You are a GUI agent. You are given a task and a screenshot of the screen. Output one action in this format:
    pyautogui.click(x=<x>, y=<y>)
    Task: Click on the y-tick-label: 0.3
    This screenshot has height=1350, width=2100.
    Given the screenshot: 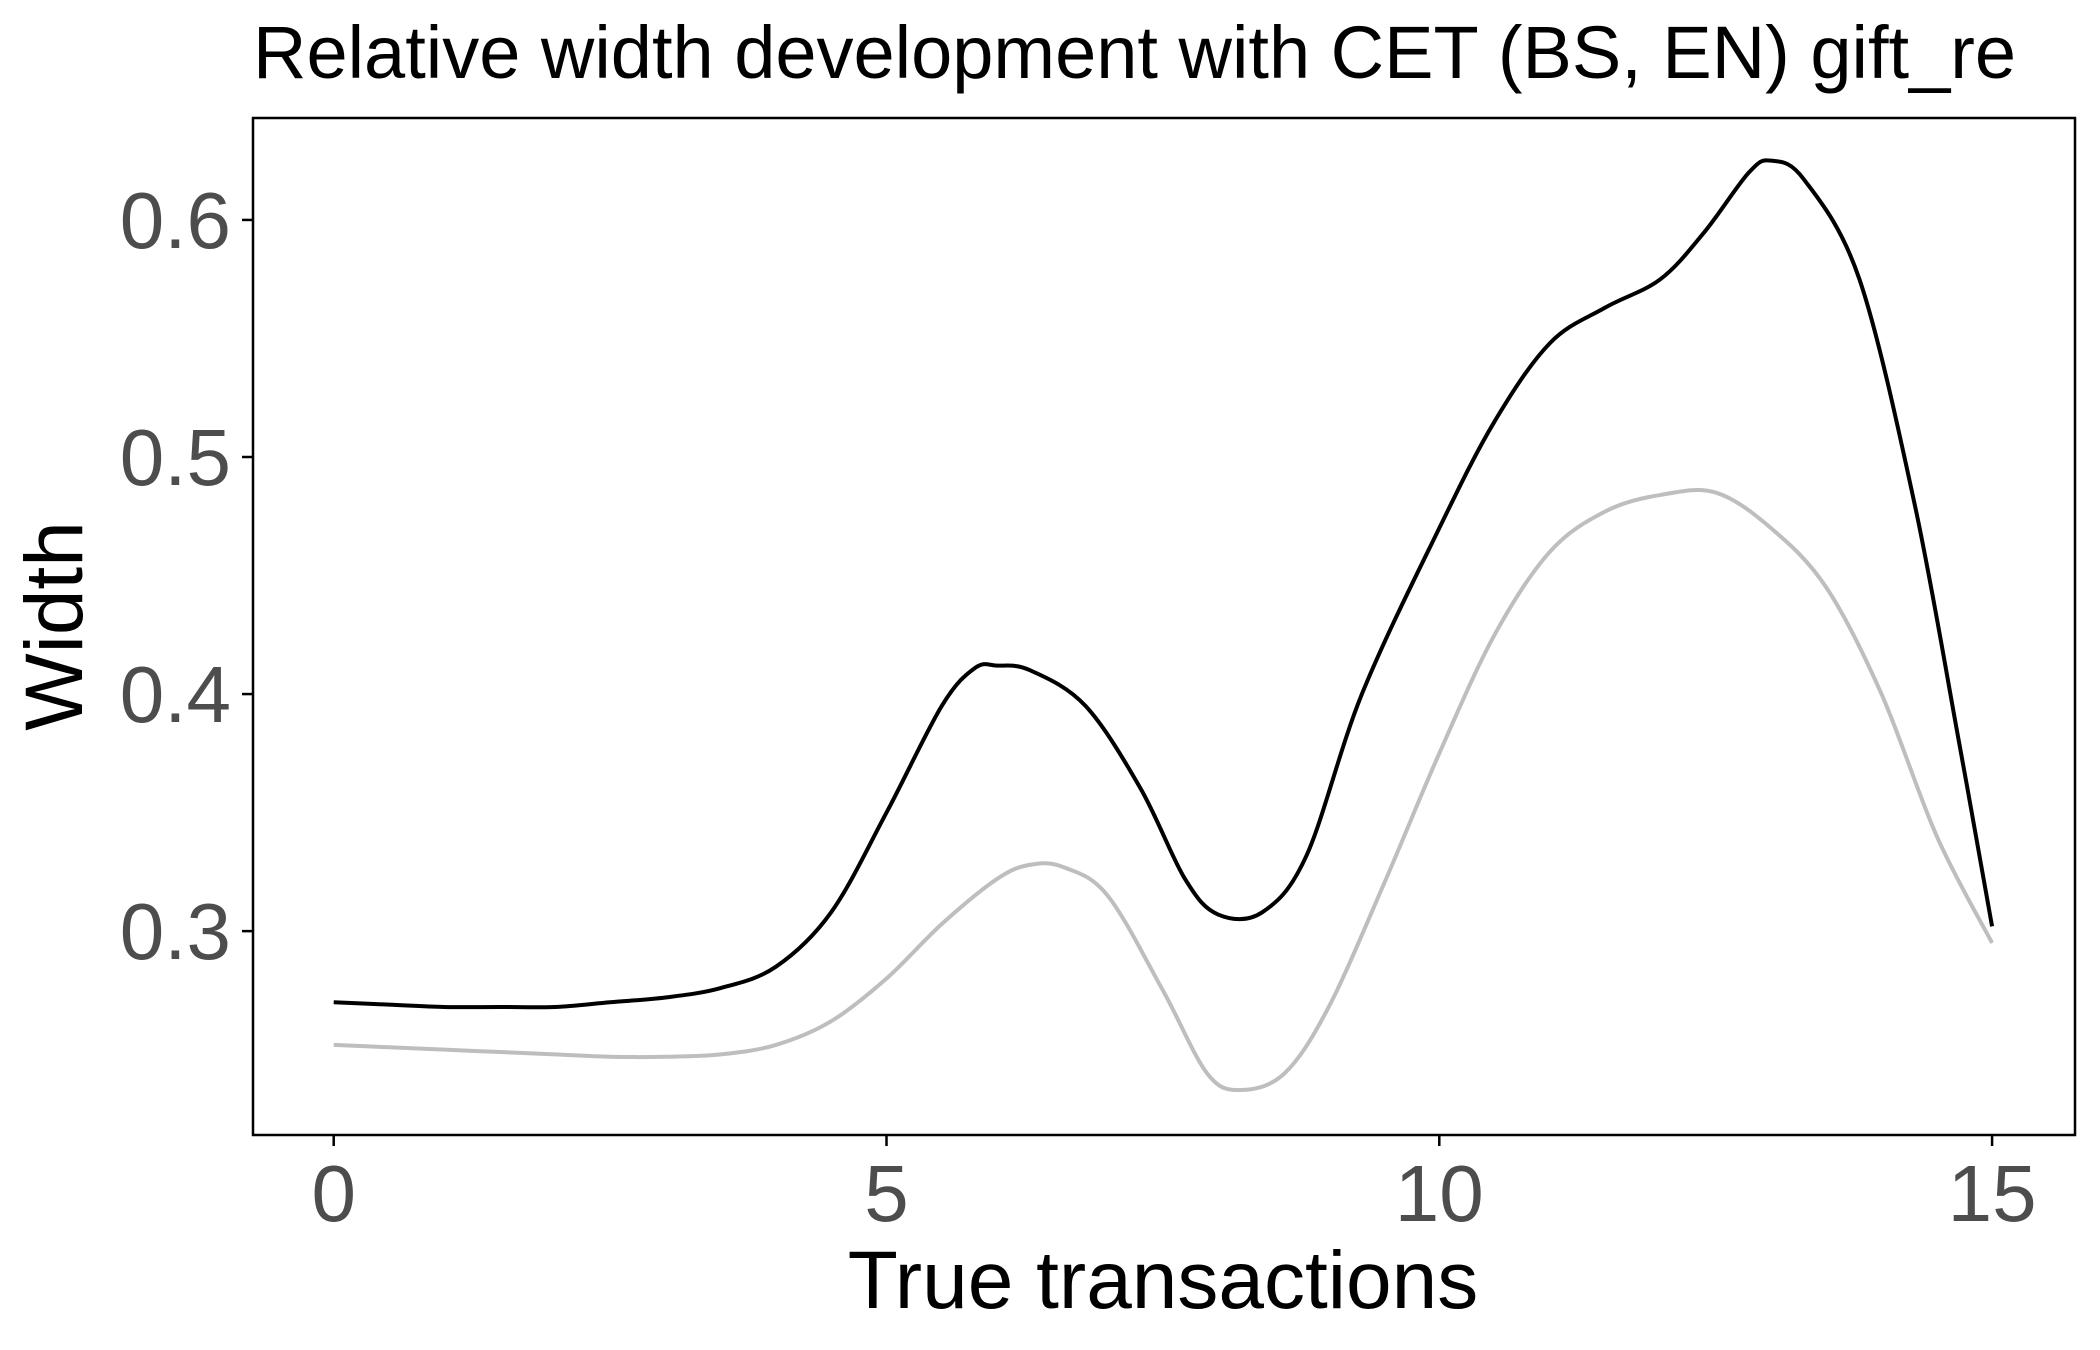 What is the action you would take?
    pyautogui.click(x=175, y=931)
    